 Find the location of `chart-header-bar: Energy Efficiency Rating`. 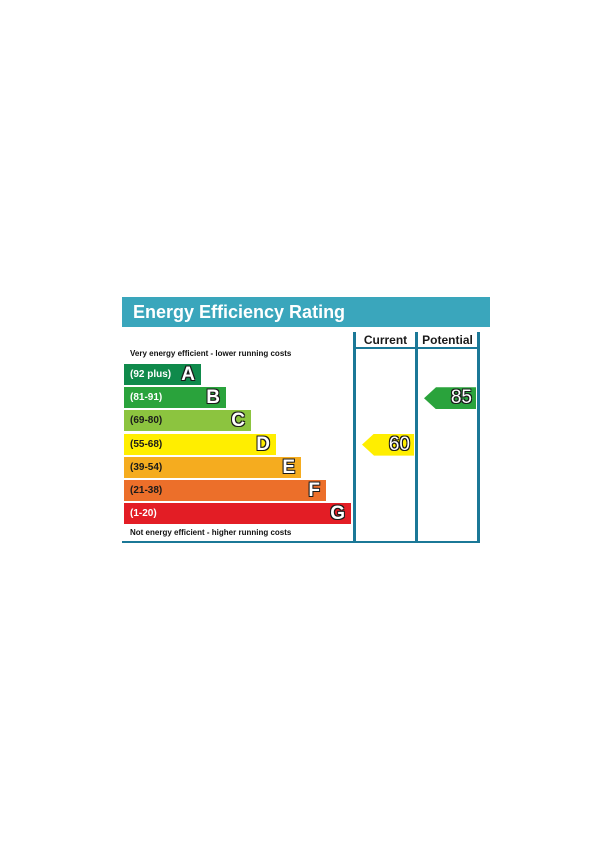

chart-header-bar: Energy Efficiency Rating is located at coordinates (306, 312).